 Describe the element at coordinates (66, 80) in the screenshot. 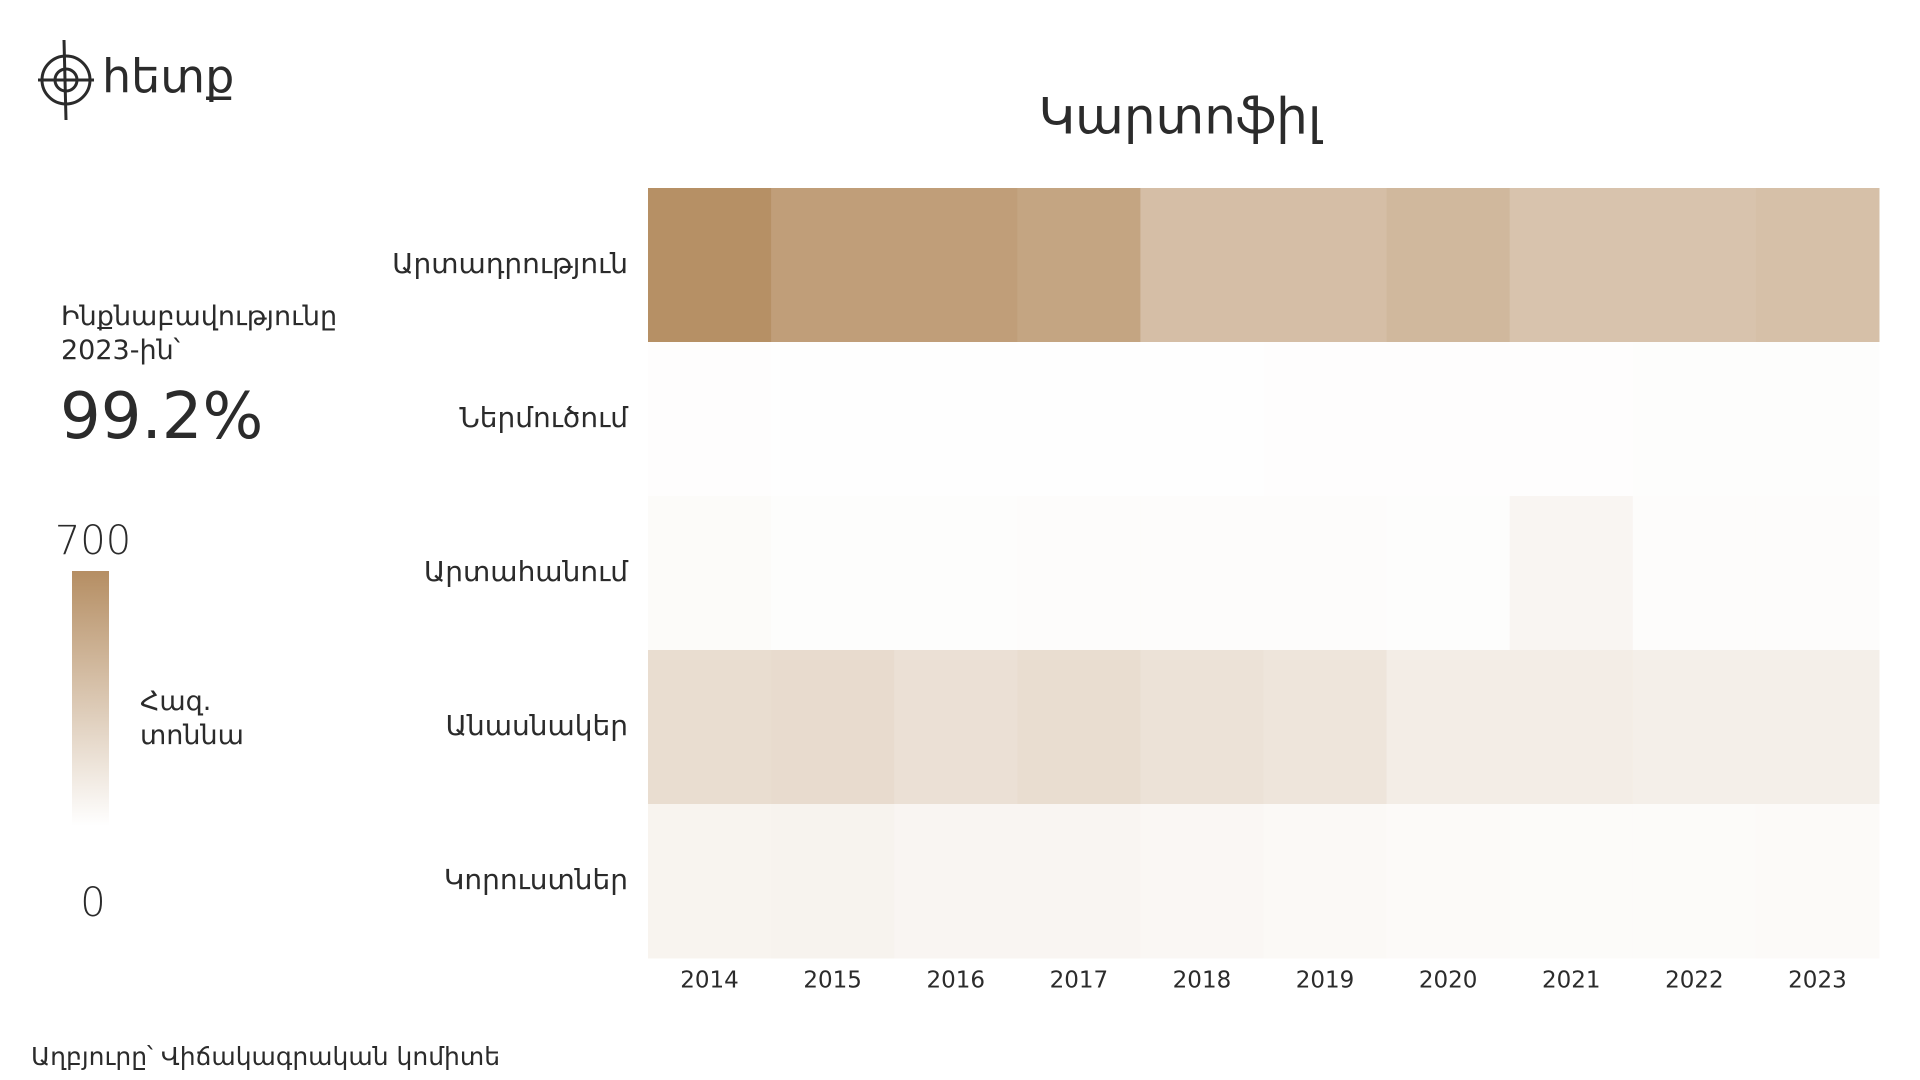

I see `logo-mark` at that location.